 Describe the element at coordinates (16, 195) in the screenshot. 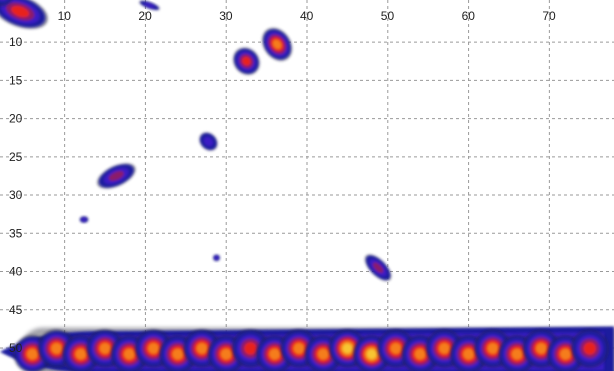

I see `y-tick-label: 30` at that location.